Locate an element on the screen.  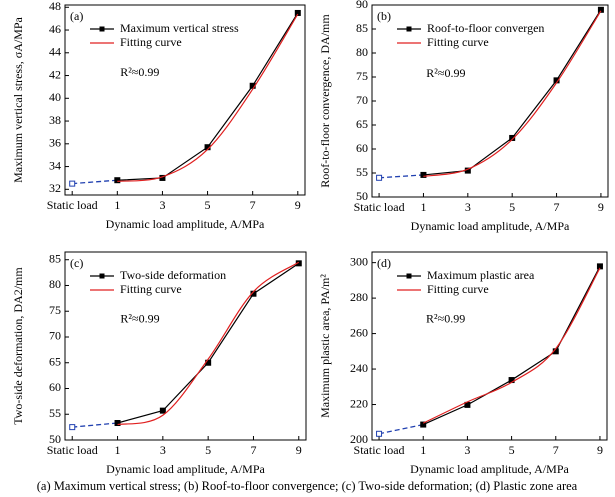
legend-label: Maximum vertical stress is located at coordinates (179, 28).